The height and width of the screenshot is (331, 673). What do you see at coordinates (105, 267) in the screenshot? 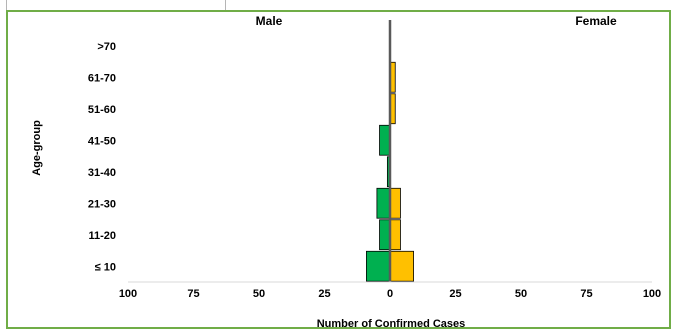
I see `y-tick-label: ≤ 10` at bounding box center [105, 267].